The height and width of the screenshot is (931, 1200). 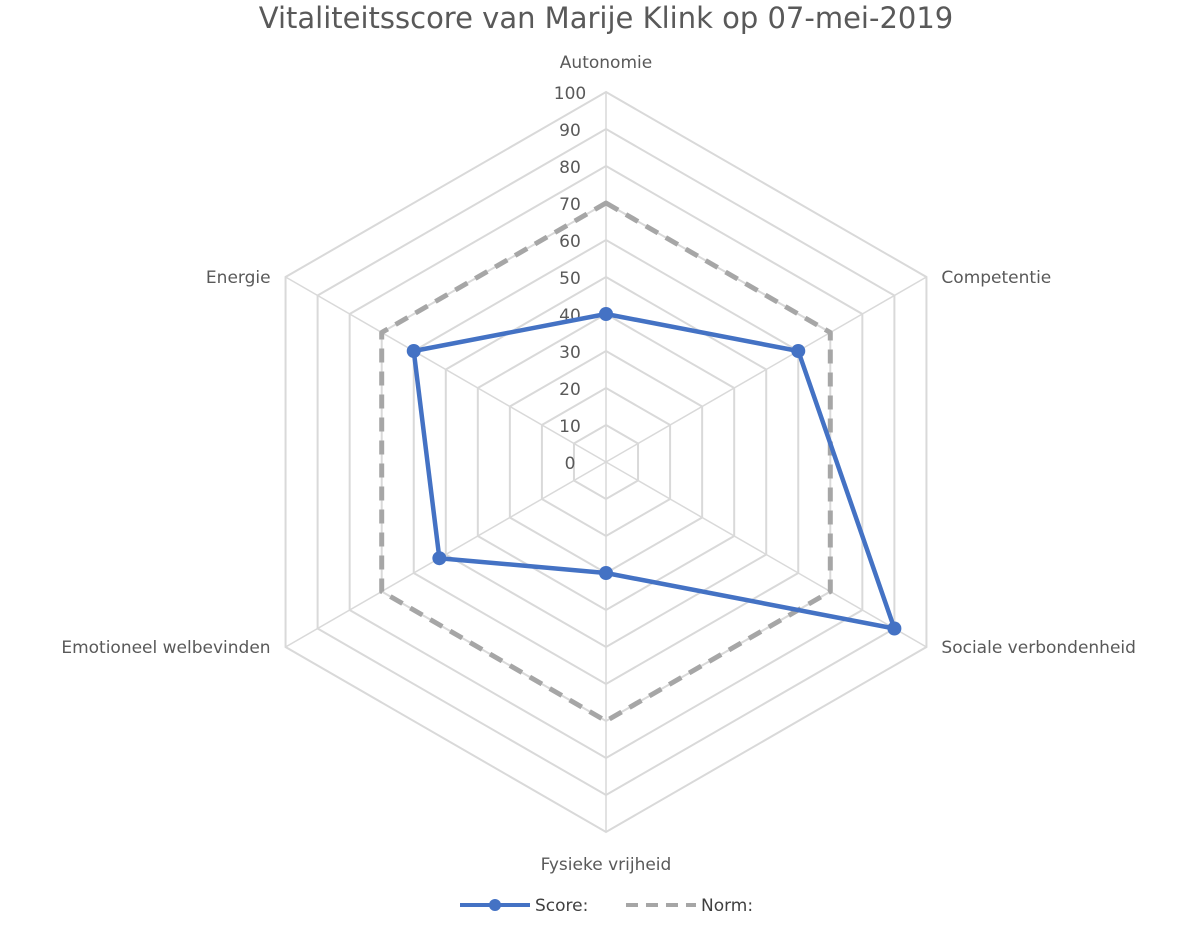 What do you see at coordinates (606, 906) in the screenshot?
I see `legend: Score: Norm:` at bounding box center [606, 906].